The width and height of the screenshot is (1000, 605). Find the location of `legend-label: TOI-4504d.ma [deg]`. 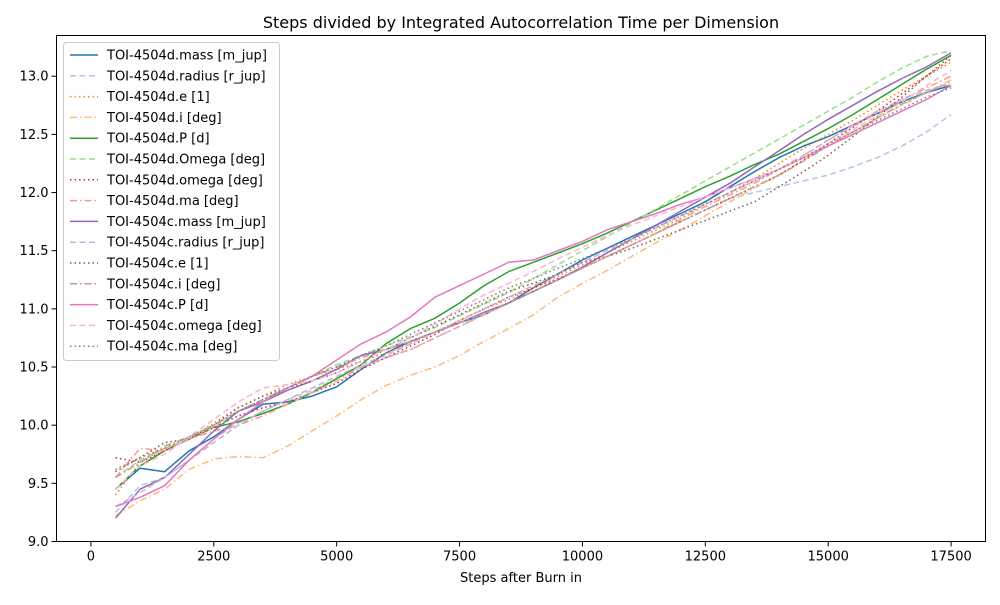

legend-label: TOI-4504d.ma [deg] is located at coordinates (172, 201).